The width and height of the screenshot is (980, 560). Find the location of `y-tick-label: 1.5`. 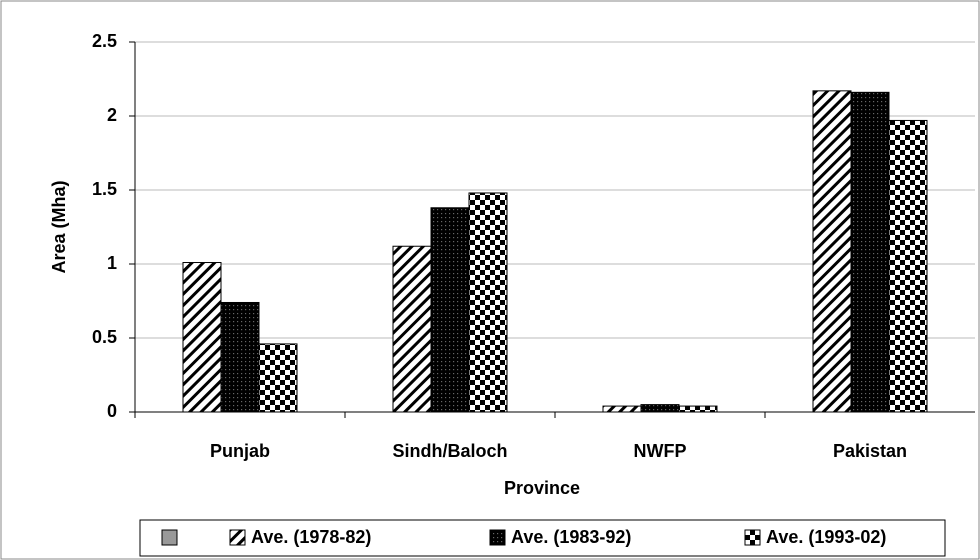

y-tick-label: 1.5 is located at coordinates (104, 189).